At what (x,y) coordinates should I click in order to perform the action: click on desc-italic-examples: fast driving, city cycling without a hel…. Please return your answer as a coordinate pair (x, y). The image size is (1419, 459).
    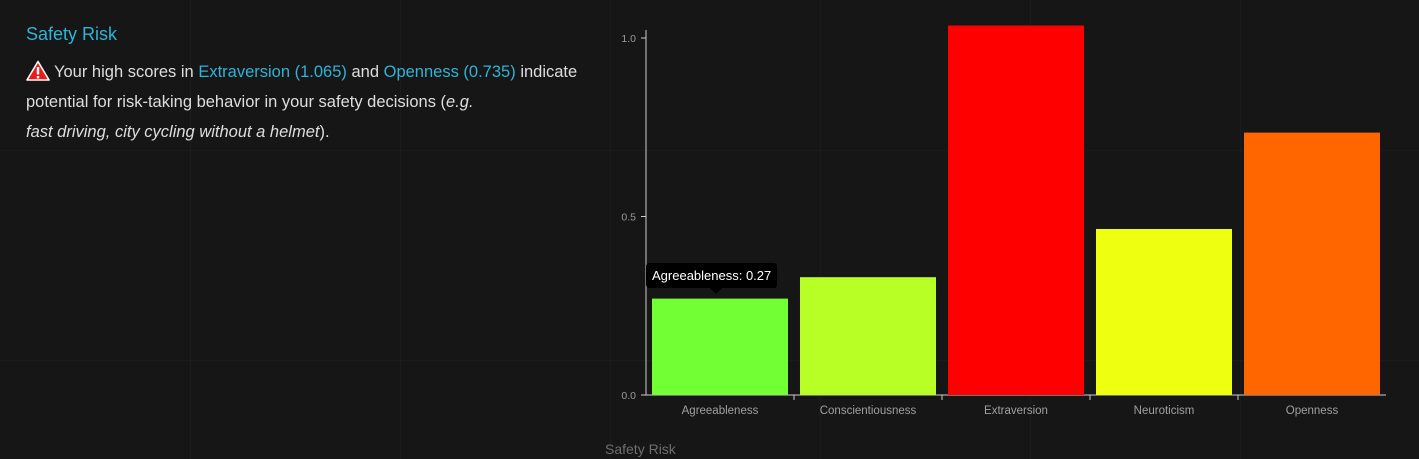
    Looking at the image, I should click on (173, 132).